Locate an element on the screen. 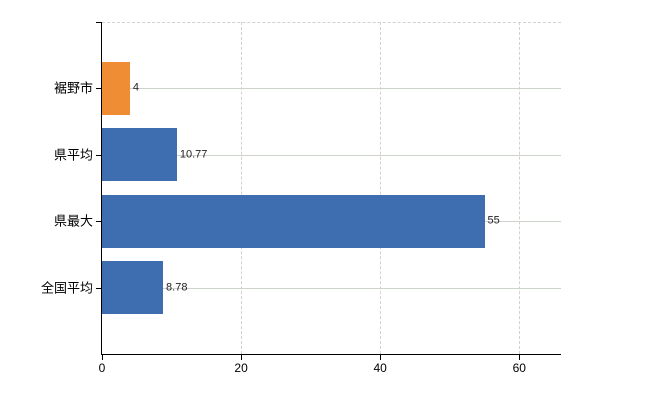 This screenshot has height=400, width=650. bar-value-label: 8.78 is located at coordinates (177, 287).